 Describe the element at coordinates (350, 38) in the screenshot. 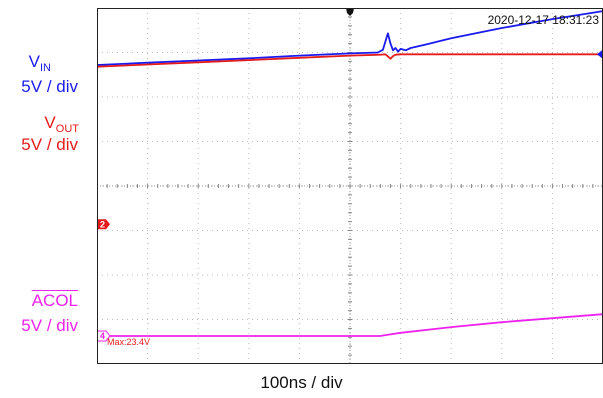

I see `series-vin-trace` at that location.